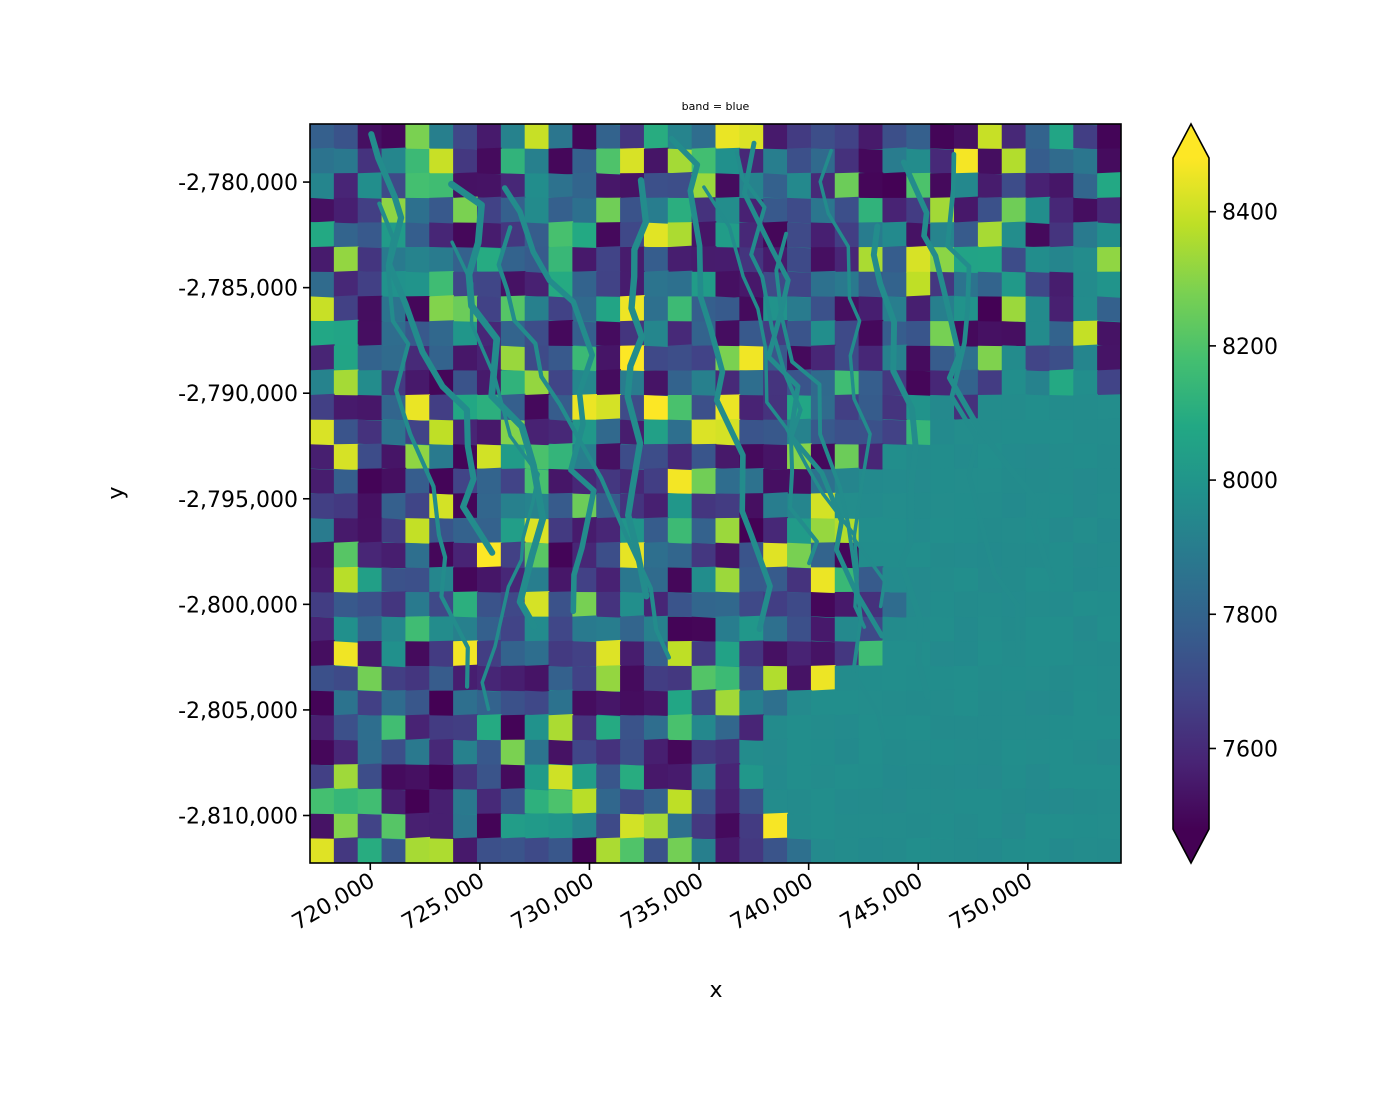 Image resolution: width=1399 pixels, height=1104 pixels. What do you see at coordinates (716, 106) in the screenshot?
I see `chart-title: band = blue` at bounding box center [716, 106].